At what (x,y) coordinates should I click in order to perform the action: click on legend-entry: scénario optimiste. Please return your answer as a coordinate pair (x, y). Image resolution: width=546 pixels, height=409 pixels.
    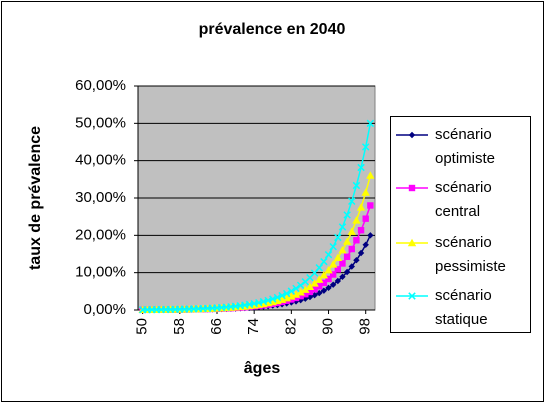
    Looking at the image, I should click on (445, 146).